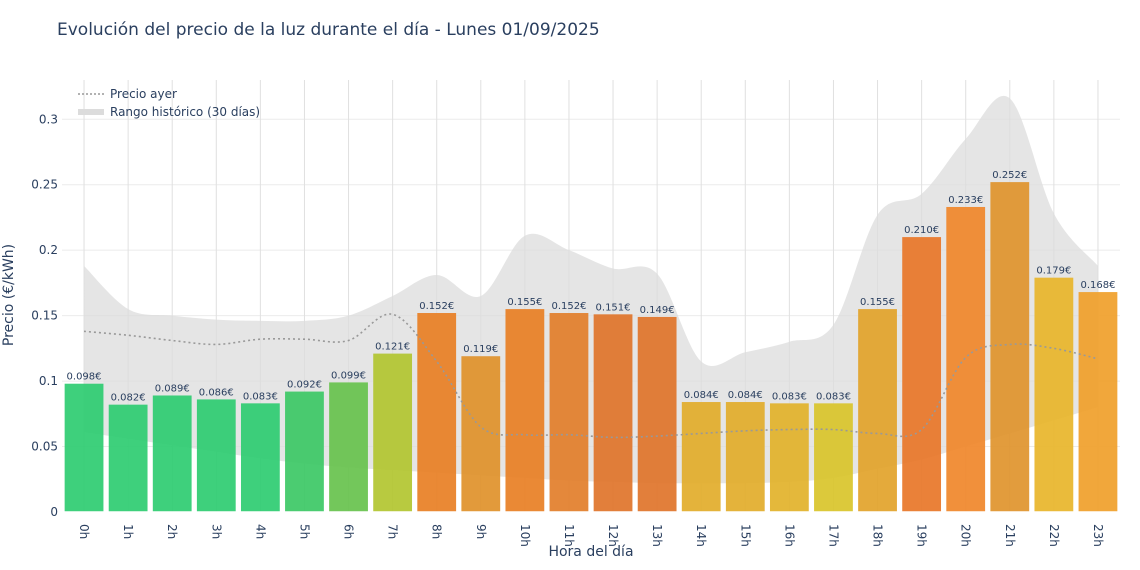 The height and width of the screenshot is (570, 1140). Describe the element at coordinates (921, 230) in the screenshot. I see `bar-data-label: 0.210€` at that location.